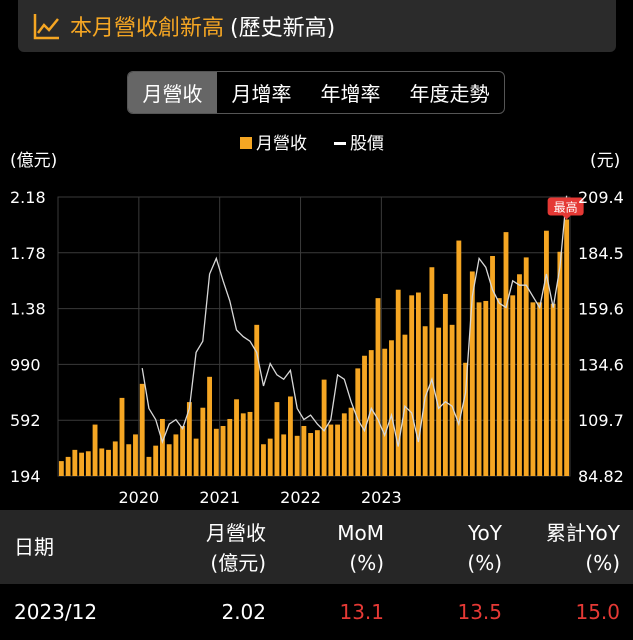  I want to click on x-tick-label: 2020, so click(138, 497).